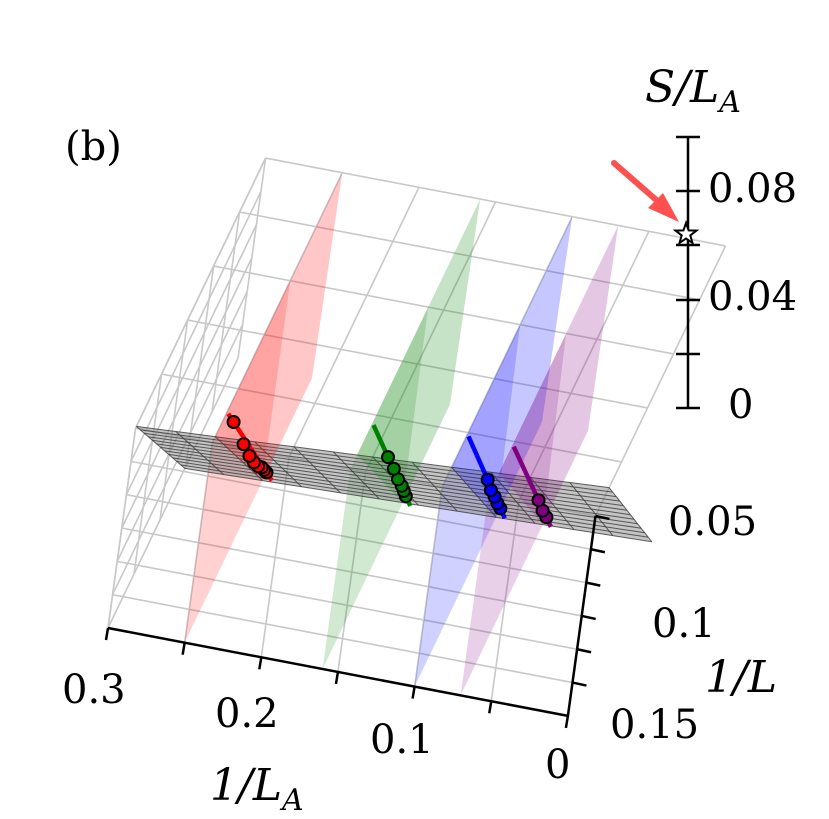 This screenshot has width=829, height=819. Describe the element at coordinates (693, 91) in the screenshot. I see `z-axis-label: S/LA` at that location.